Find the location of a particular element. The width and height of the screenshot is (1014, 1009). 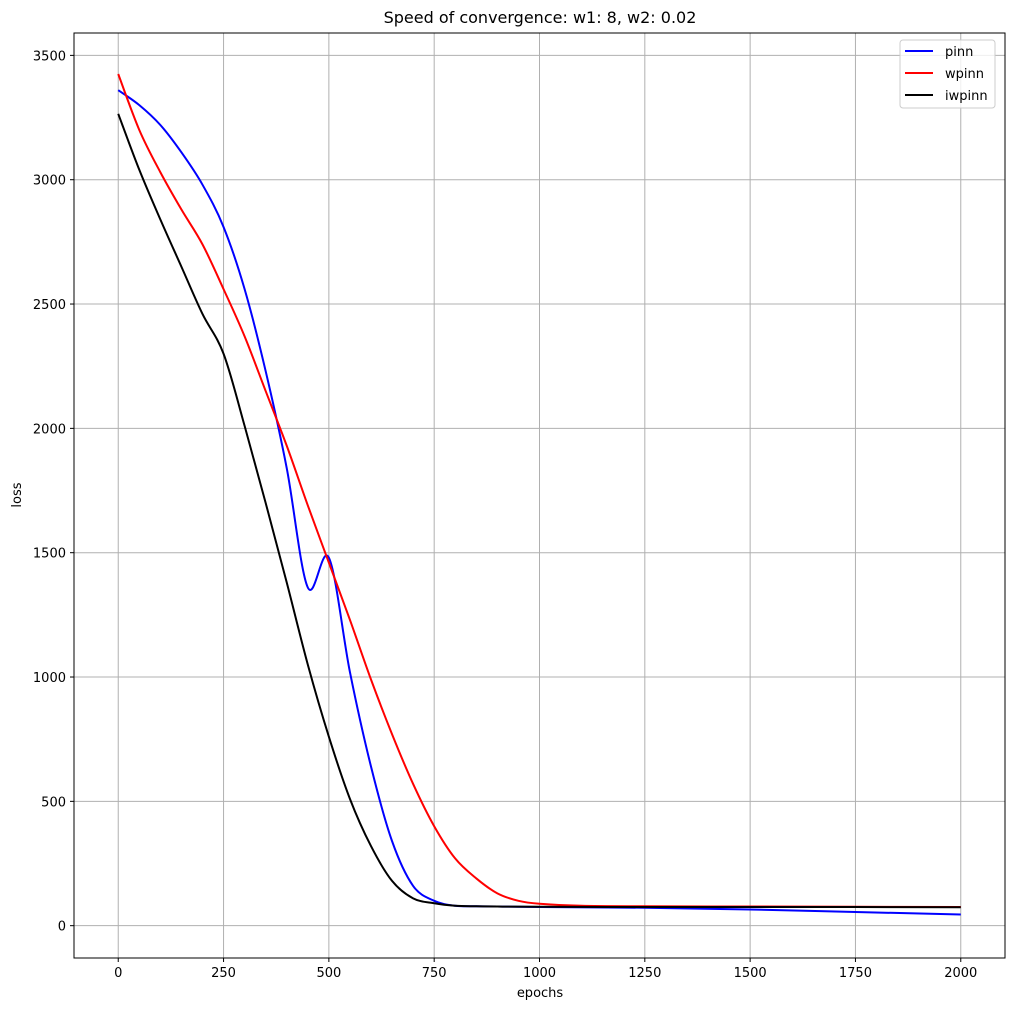

y-tick-label: 2500 is located at coordinates (49, 305).